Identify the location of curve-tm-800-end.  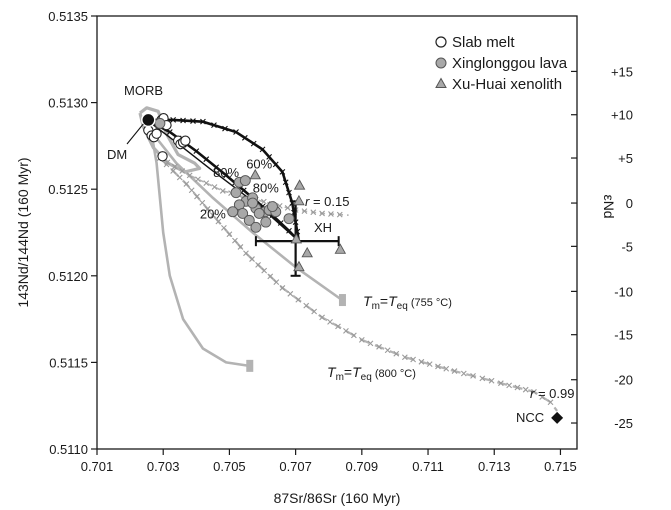
(250, 365).